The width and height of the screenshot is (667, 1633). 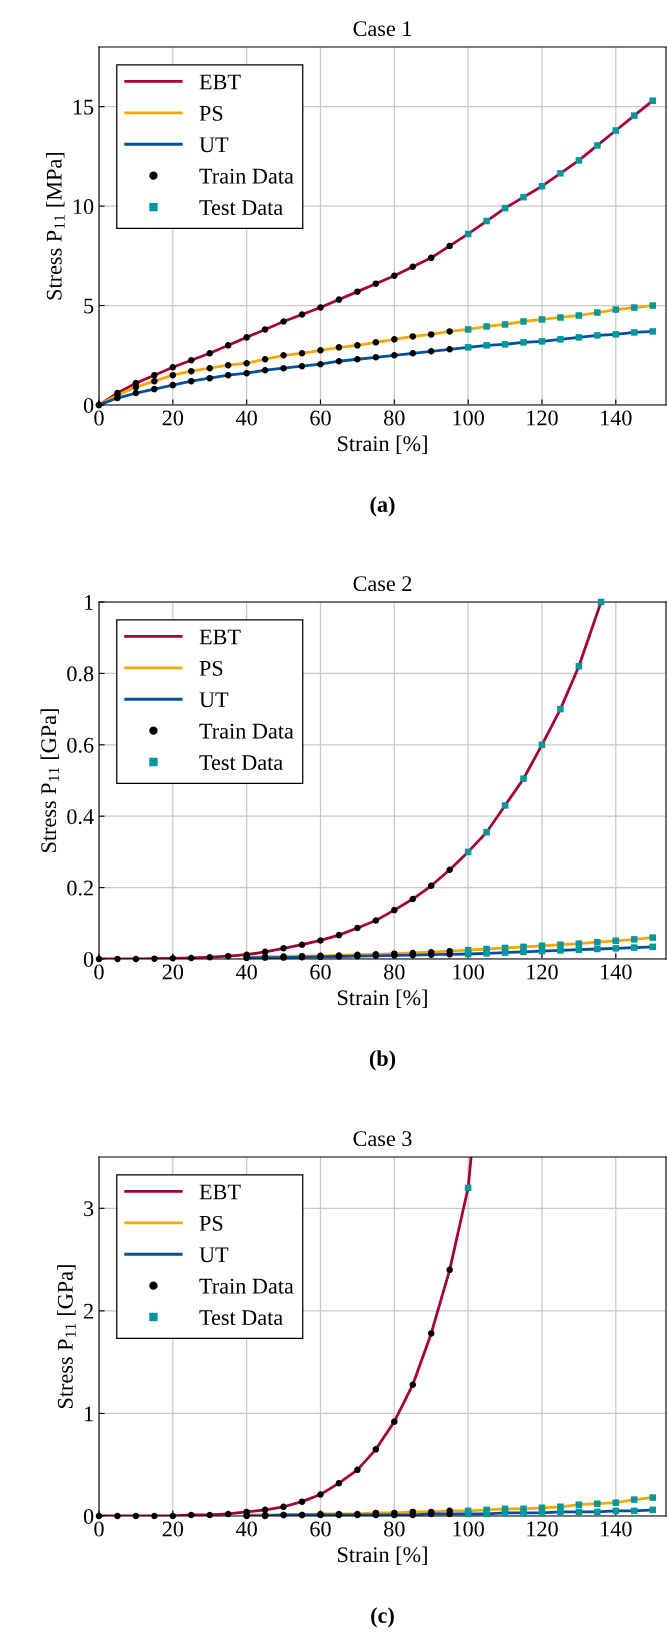 I want to click on y-tick-label: 10, so click(x=83, y=207).